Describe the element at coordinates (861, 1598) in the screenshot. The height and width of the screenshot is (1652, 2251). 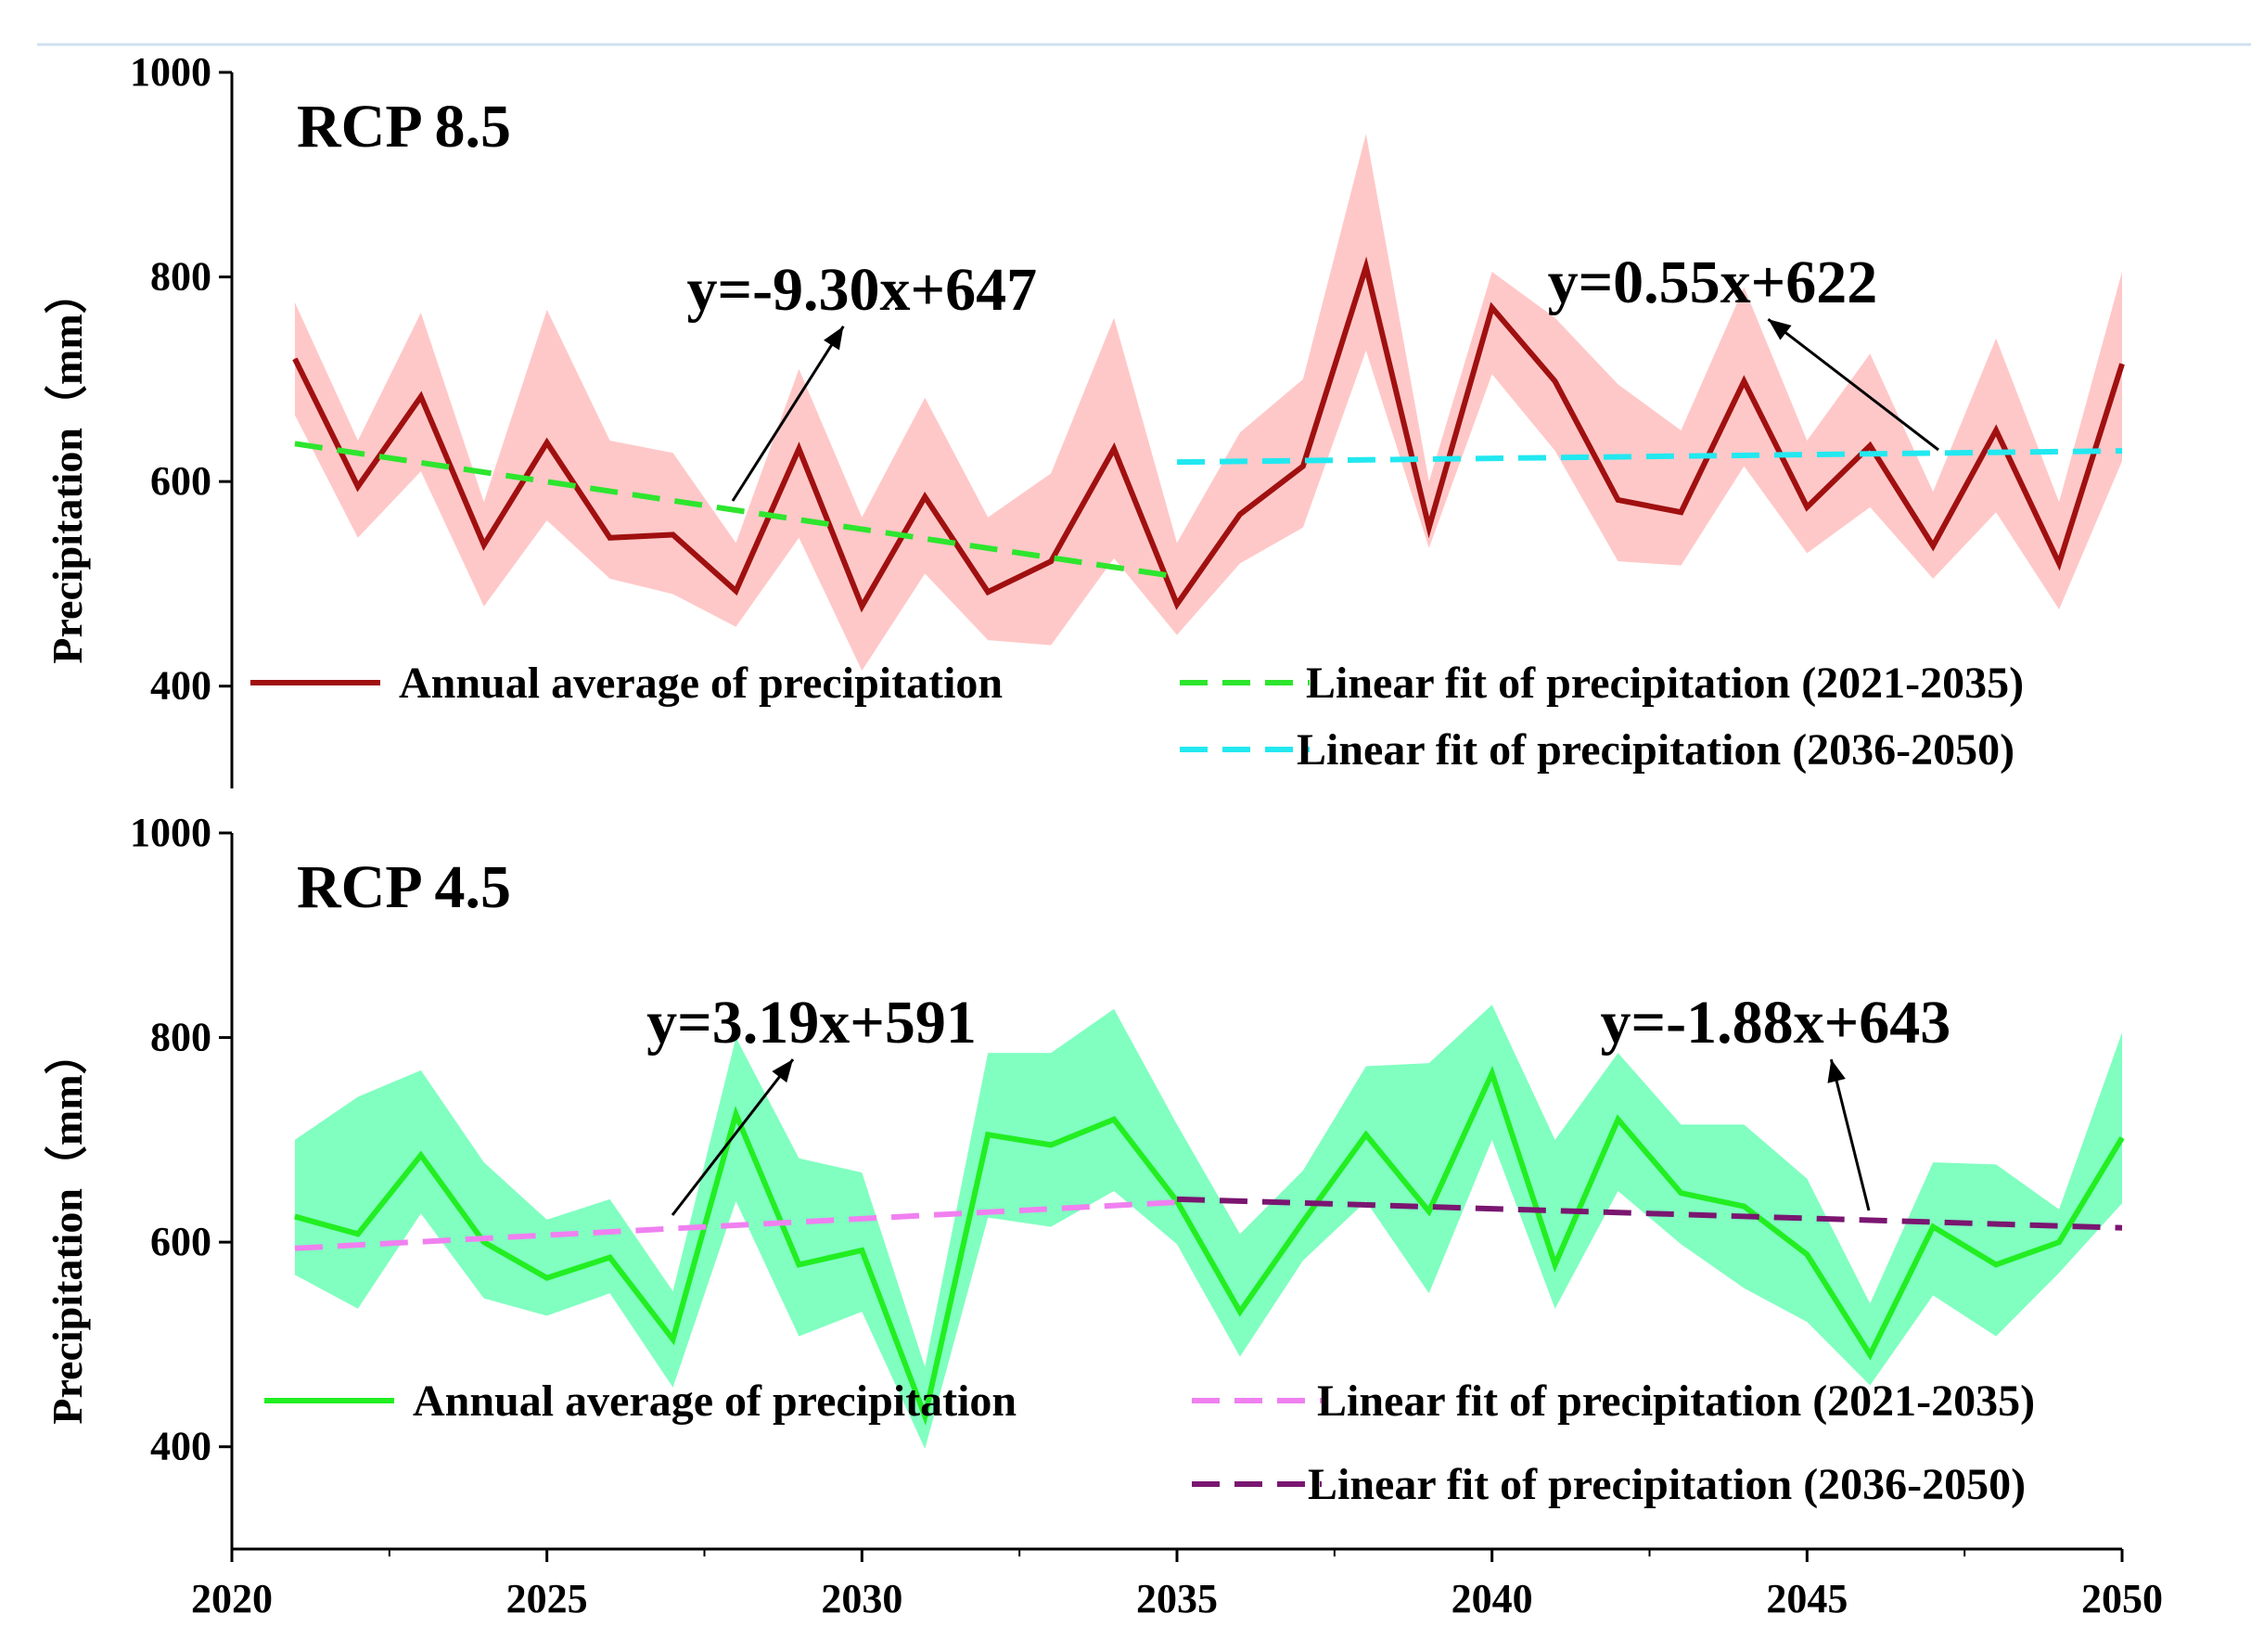
I see `x-tick-label: 2030` at that location.